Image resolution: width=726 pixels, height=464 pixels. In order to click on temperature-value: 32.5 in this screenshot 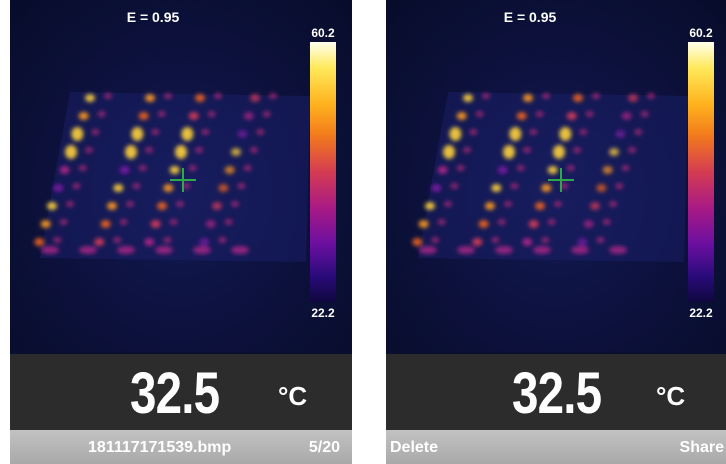, I will do `click(557, 393)`.